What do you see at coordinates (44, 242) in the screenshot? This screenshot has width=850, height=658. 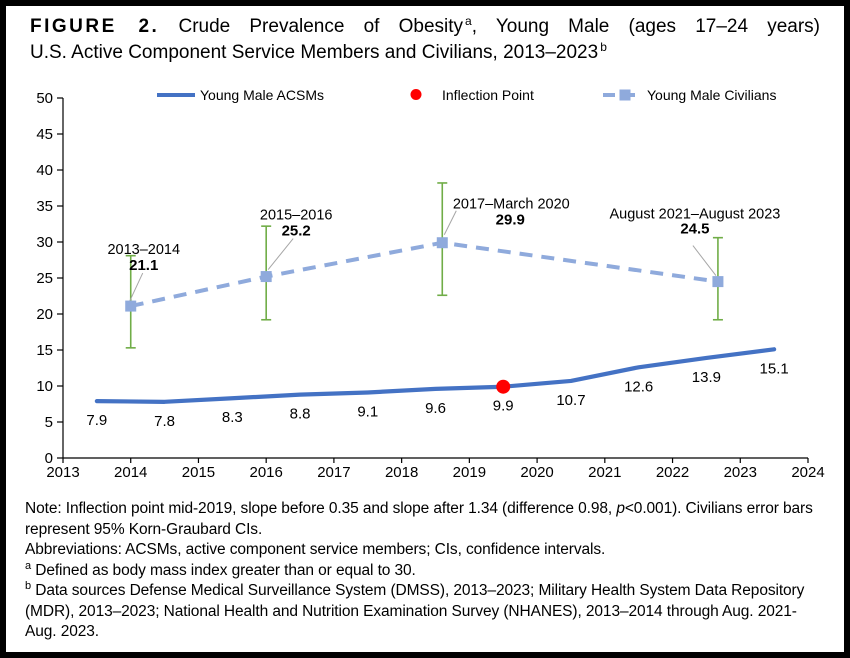 I see `y-tick-label: 30` at bounding box center [44, 242].